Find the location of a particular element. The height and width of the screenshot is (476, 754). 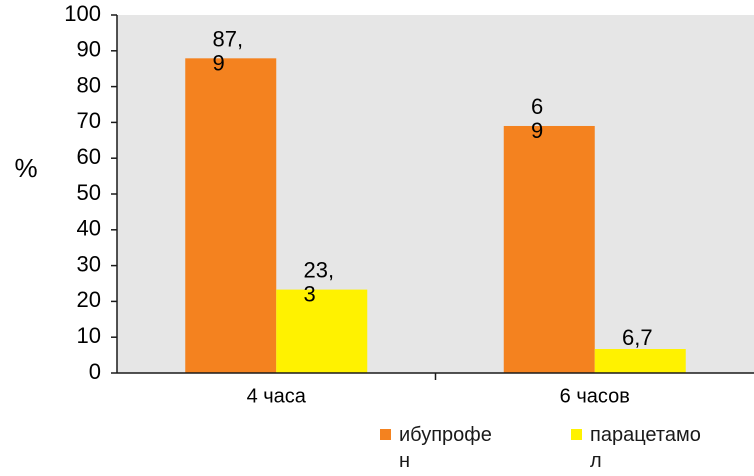

x-tick-label: 4 часа is located at coordinates (277, 396).